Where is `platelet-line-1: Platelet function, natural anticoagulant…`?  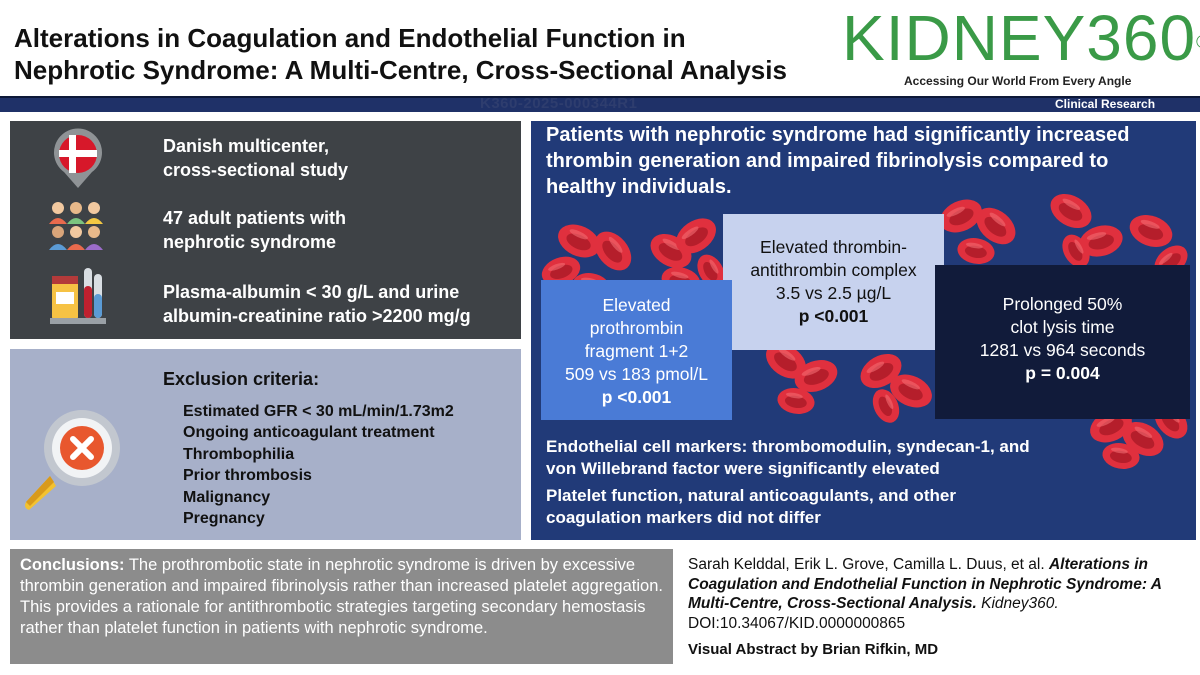
platelet-line-1: Platelet function, natural anticoagulant… is located at coordinates (751, 495).